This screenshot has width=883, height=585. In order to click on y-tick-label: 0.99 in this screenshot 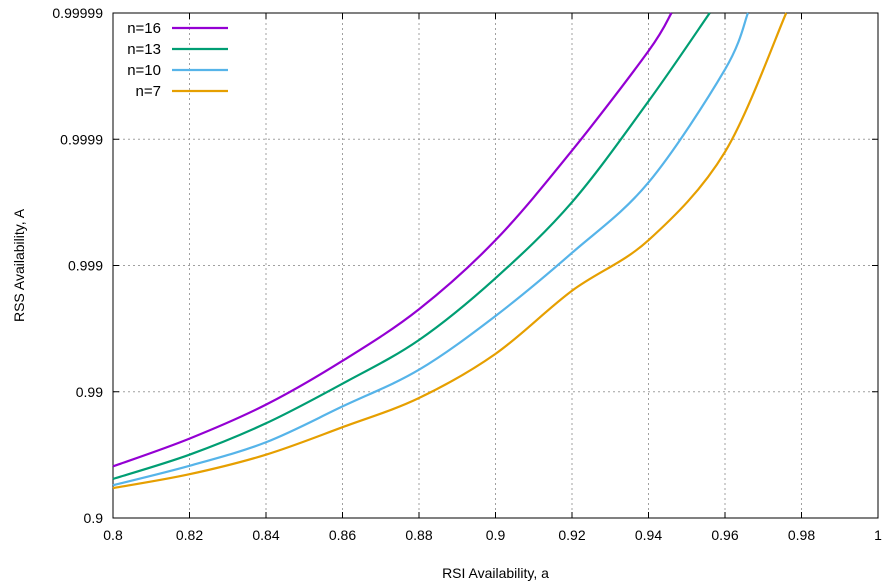, I will do `click(89, 392)`.